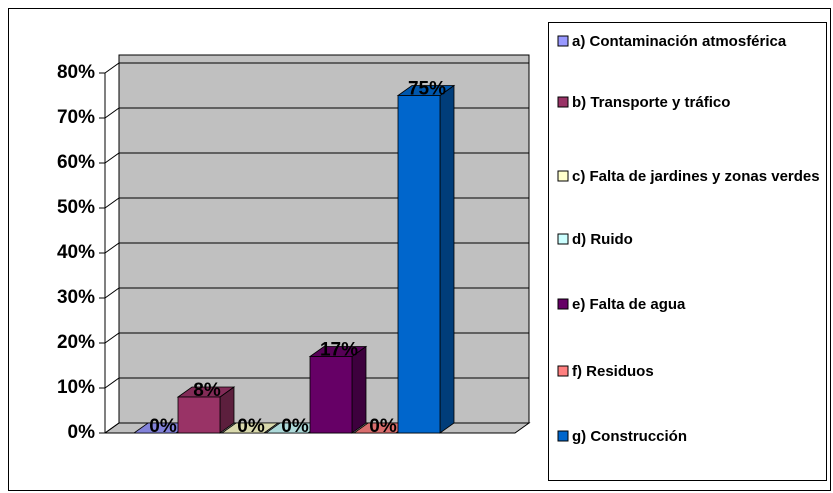 This screenshot has width=833, height=493. What do you see at coordinates (76, 72) in the screenshot?
I see `y-tick-label: 80%` at bounding box center [76, 72].